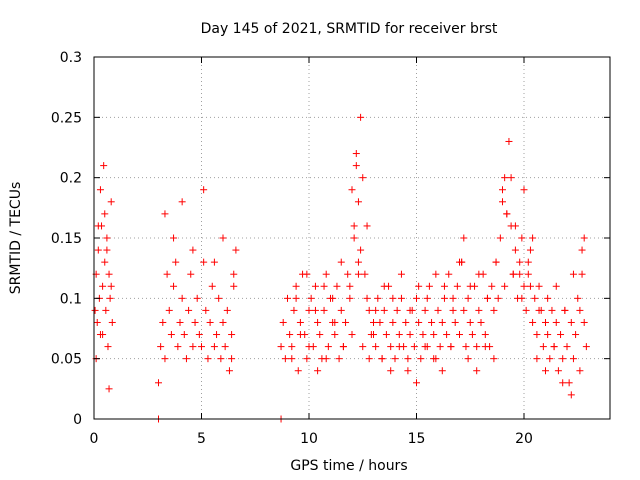  What do you see at coordinates (66, 360) in the screenshot?
I see `y-tick-label: 0.05` at bounding box center [66, 360].